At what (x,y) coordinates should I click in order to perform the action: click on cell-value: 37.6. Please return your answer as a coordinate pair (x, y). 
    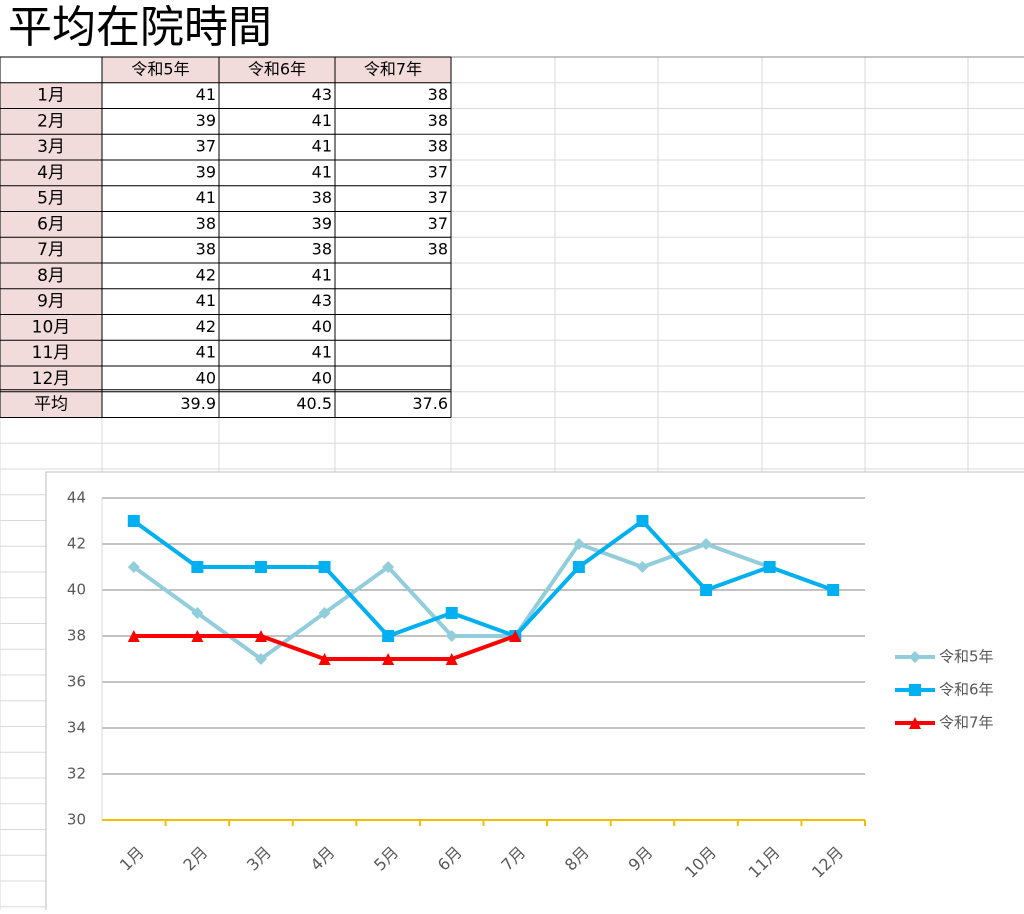
    Looking at the image, I should click on (430, 403).